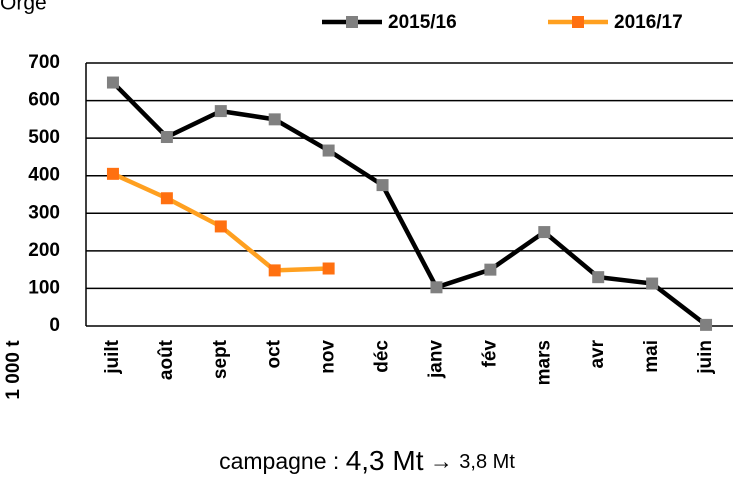 The height and width of the screenshot is (480, 734). What do you see at coordinates (648, 22) in the screenshot?
I see `legend-label: 2016/17` at bounding box center [648, 22].